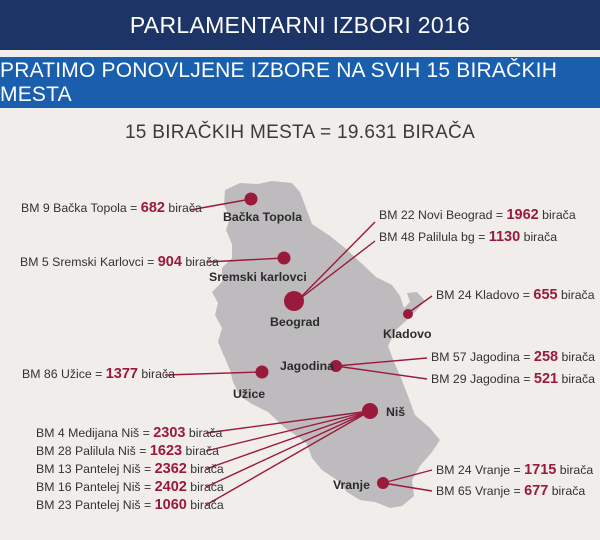 This screenshot has width=600, height=540. Describe the element at coordinates (396, 412) in the screenshot. I see `city-label-nis: Niš` at that location.